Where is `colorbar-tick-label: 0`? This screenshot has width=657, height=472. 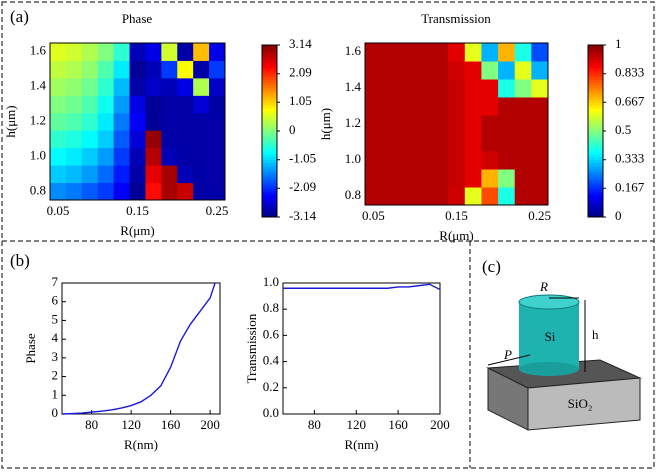 colorbar-tick-label: 0 is located at coordinates (618, 215).